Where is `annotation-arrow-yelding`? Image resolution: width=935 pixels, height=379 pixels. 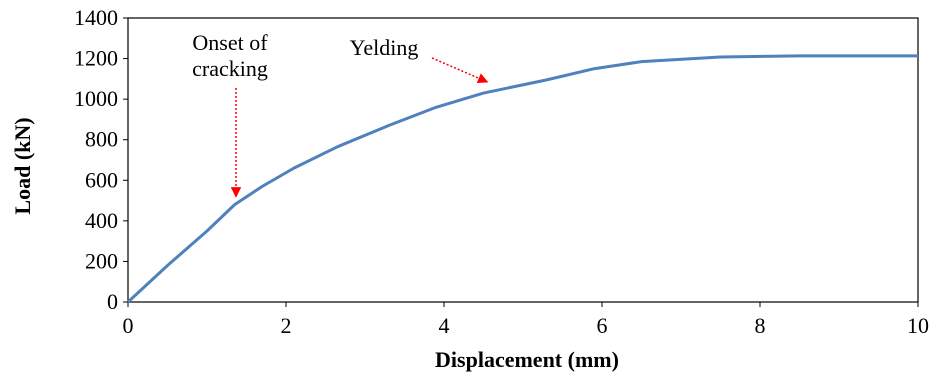 annotation-arrow-yelding is located at coordinates (460, 70).